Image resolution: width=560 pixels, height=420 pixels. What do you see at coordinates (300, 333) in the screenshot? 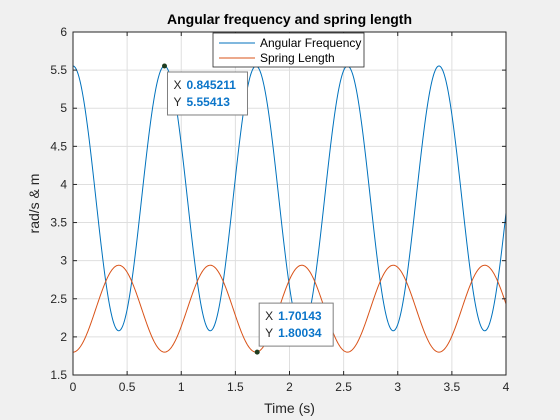
I see `datatip-y-value: 1.80034` at bounding box center [300, 333].